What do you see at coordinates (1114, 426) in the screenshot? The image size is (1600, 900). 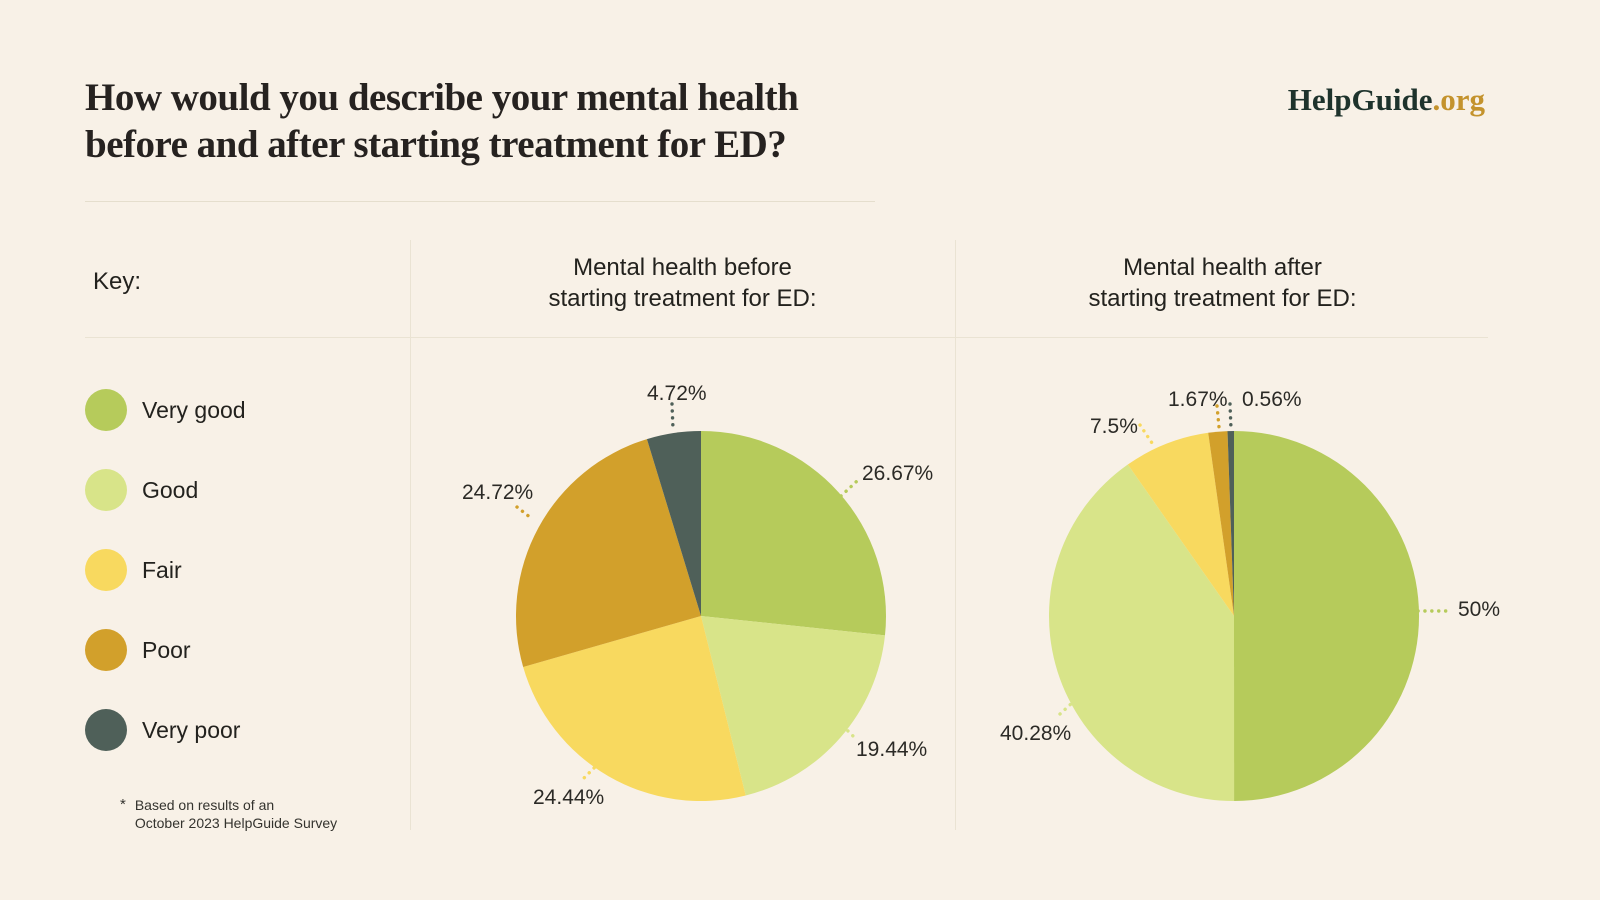 I see `slice-percent-label: 7.5%` at bounding box center [1114, 426].